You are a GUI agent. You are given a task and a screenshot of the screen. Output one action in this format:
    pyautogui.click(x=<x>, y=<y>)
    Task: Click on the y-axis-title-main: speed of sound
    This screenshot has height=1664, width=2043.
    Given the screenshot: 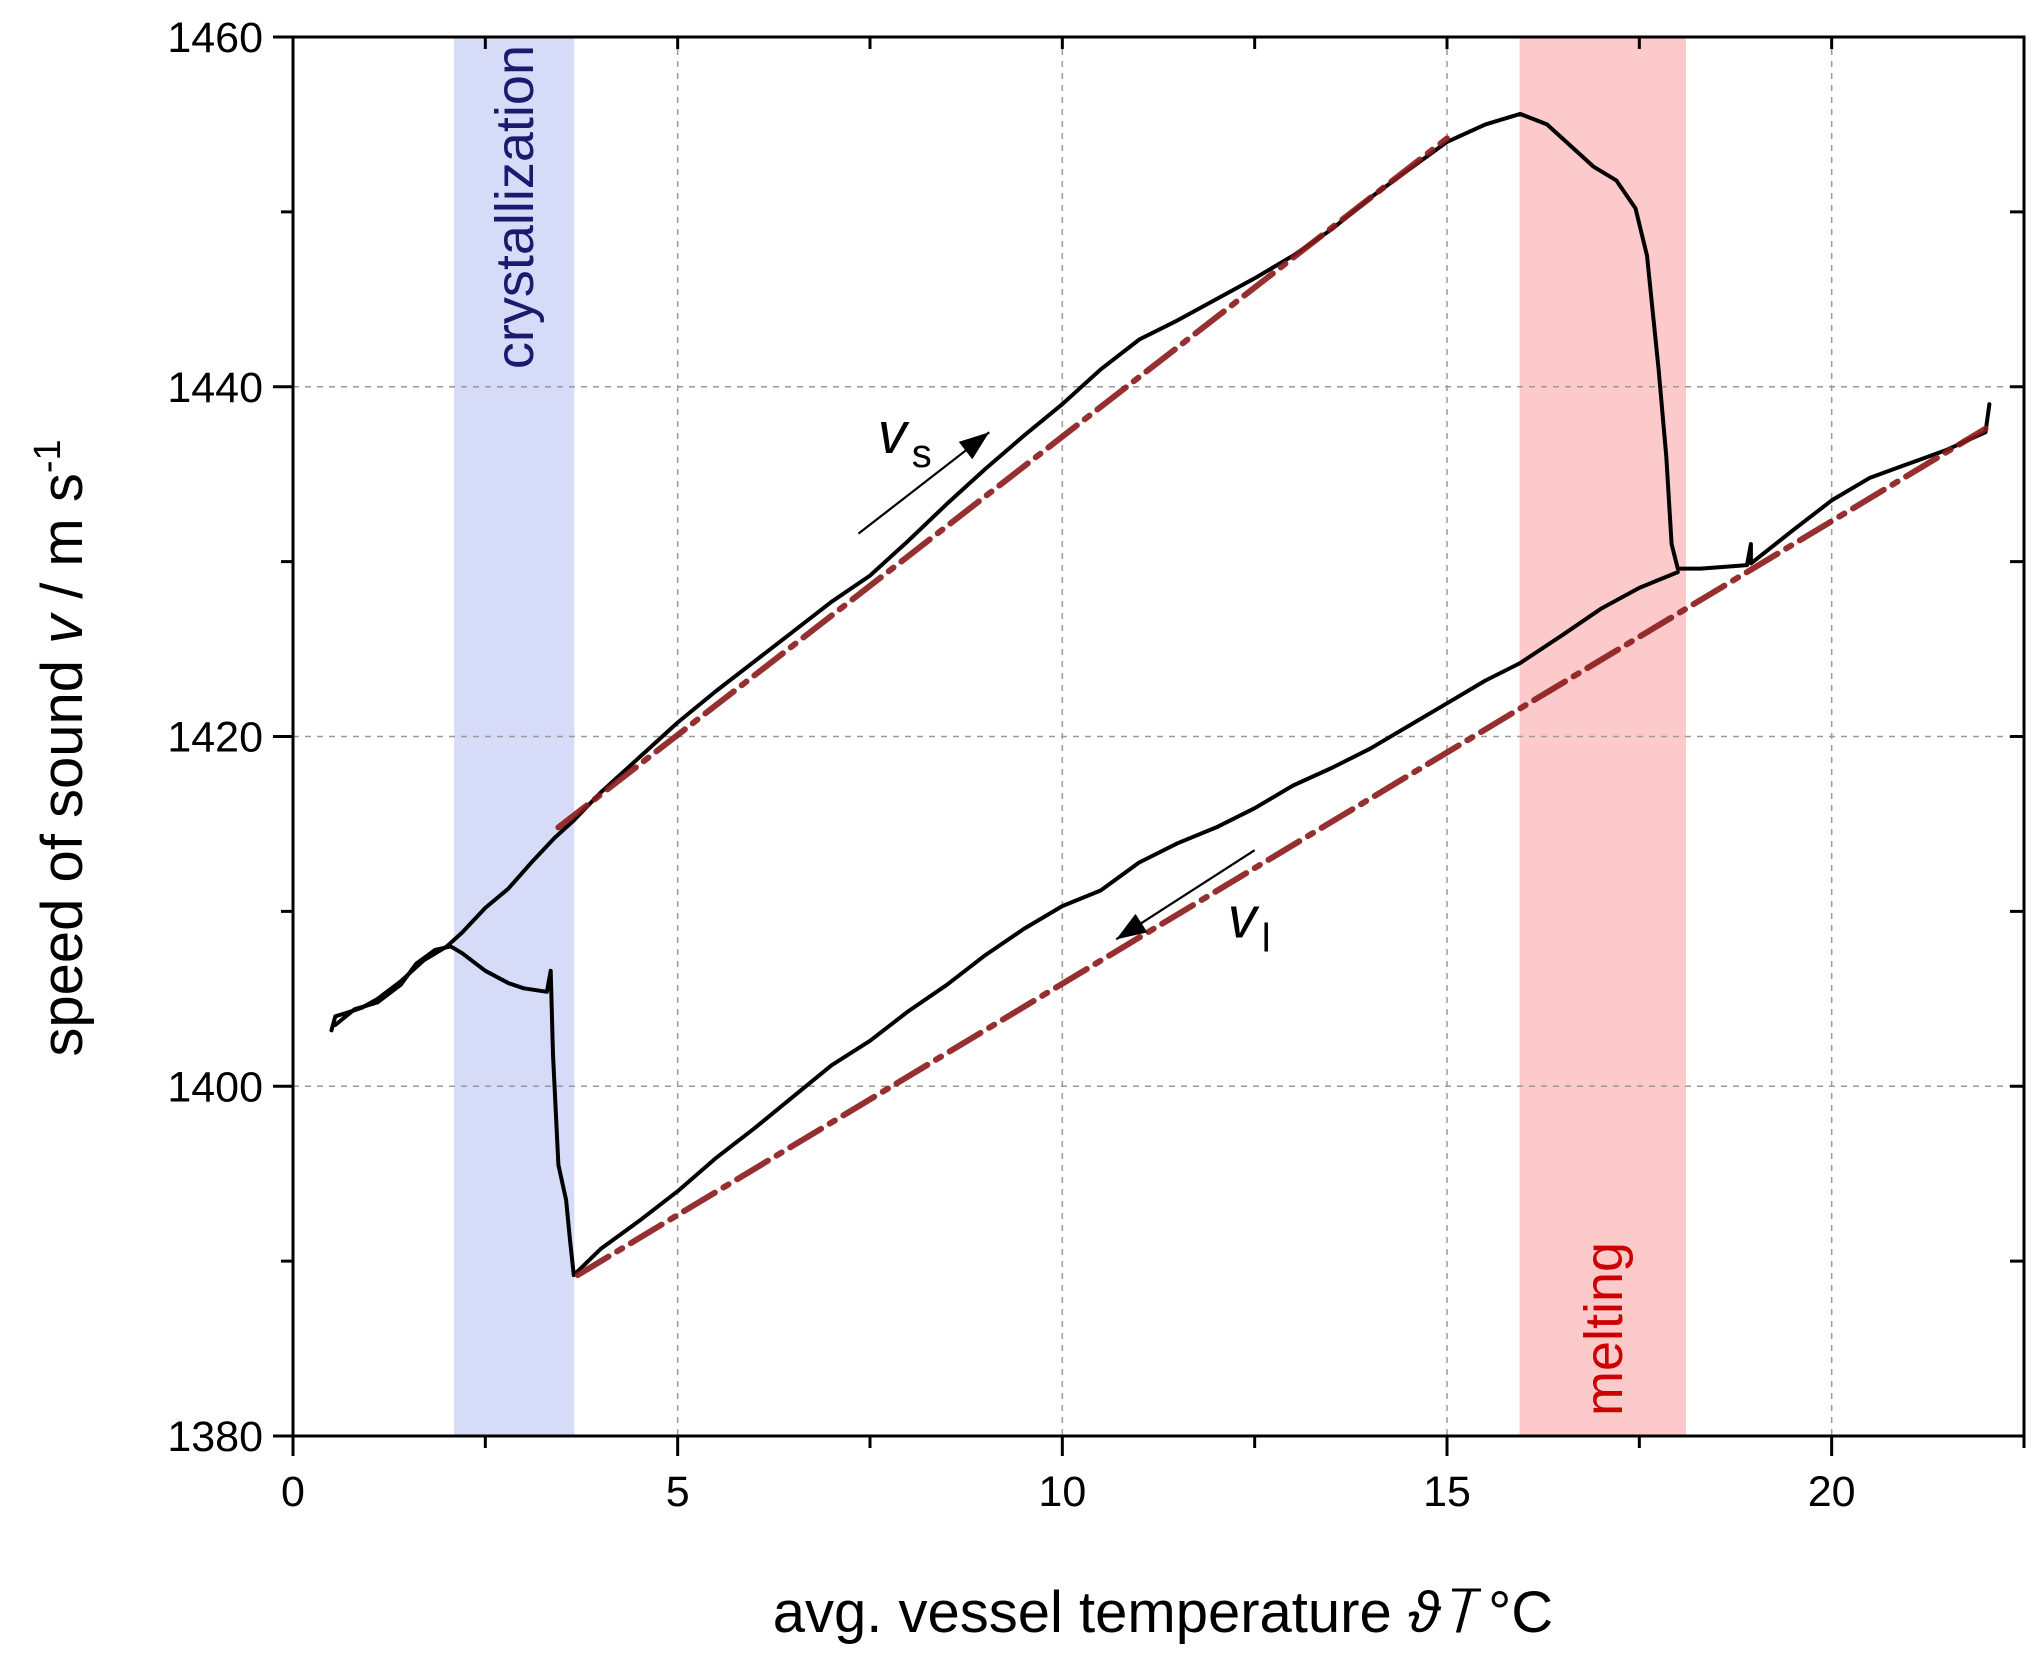 What is the action you would take?
    pyautogui.click(x=62, y=850)
    